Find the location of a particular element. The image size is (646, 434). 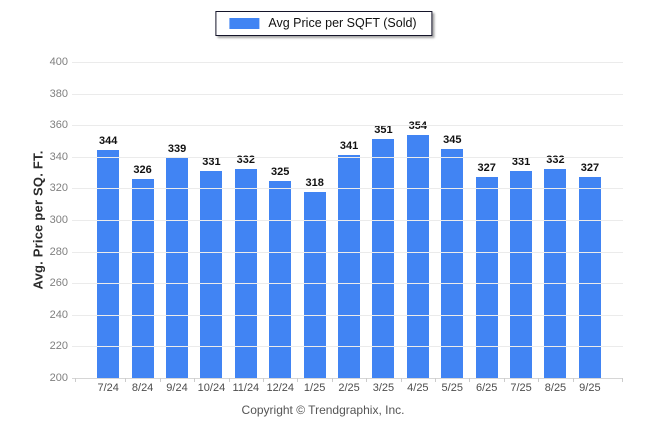

bar-cell-3-25: 351 is located at coordinates (383, 220).